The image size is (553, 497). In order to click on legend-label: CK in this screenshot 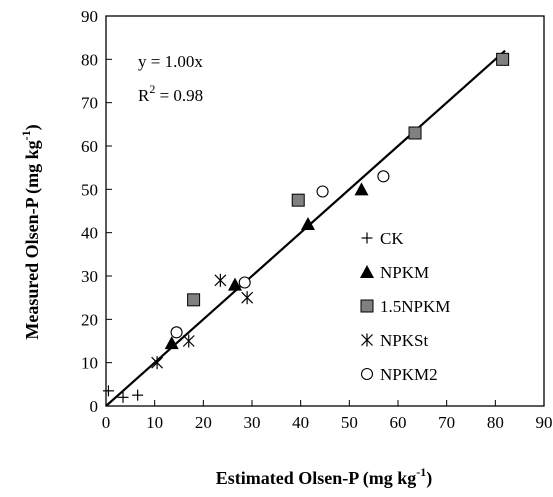, I will do `click(392, 238)`.